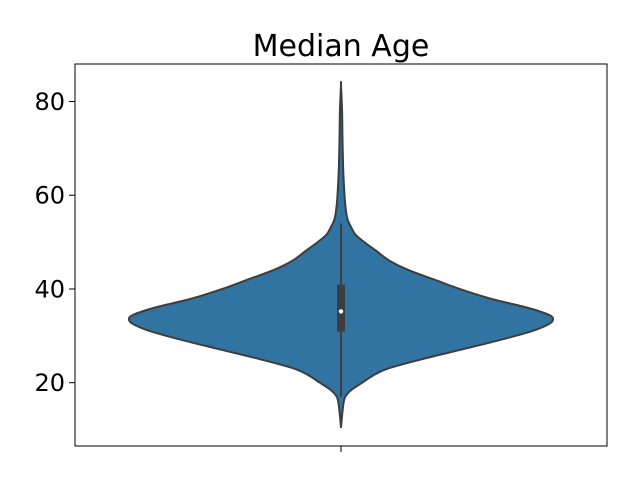  Describe the element at coordinates (49, 196) in the screenshot. I see `y-tick-label: 60` at that location.